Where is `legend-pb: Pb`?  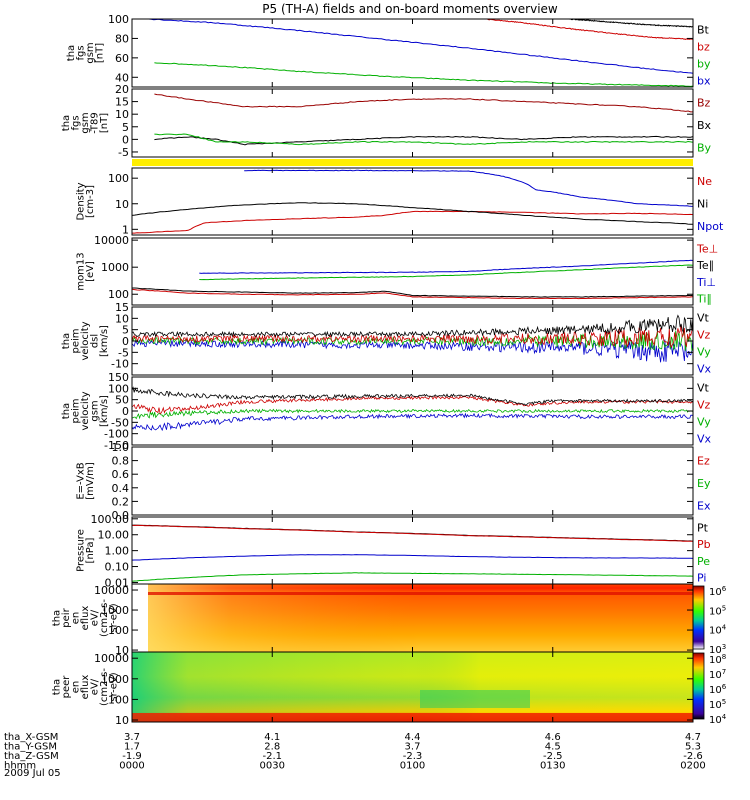
legend-pb: Pb is located at coordinates (704, 544).